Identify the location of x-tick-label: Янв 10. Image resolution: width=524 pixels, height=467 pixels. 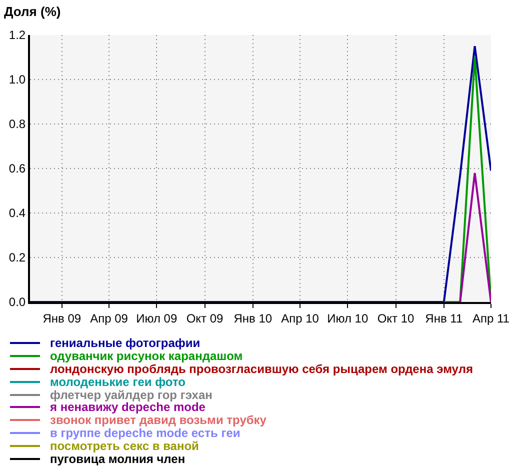
(253, 318).